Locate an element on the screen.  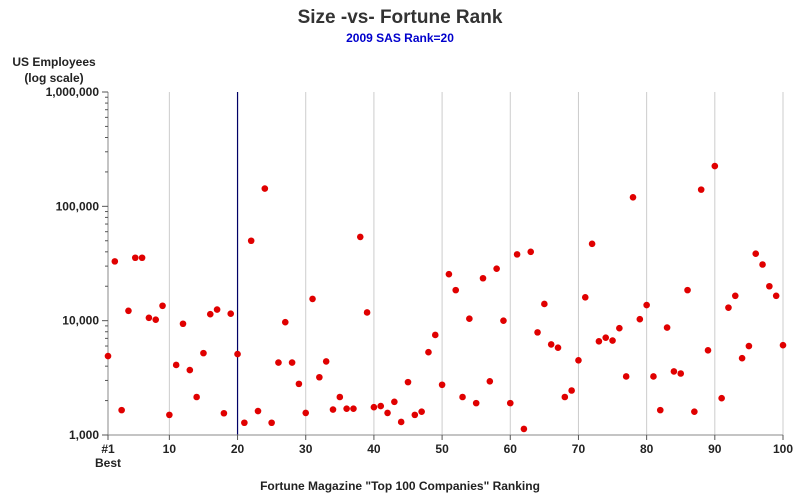
x-tick-label: 70 is located at coordinates (579, 449).